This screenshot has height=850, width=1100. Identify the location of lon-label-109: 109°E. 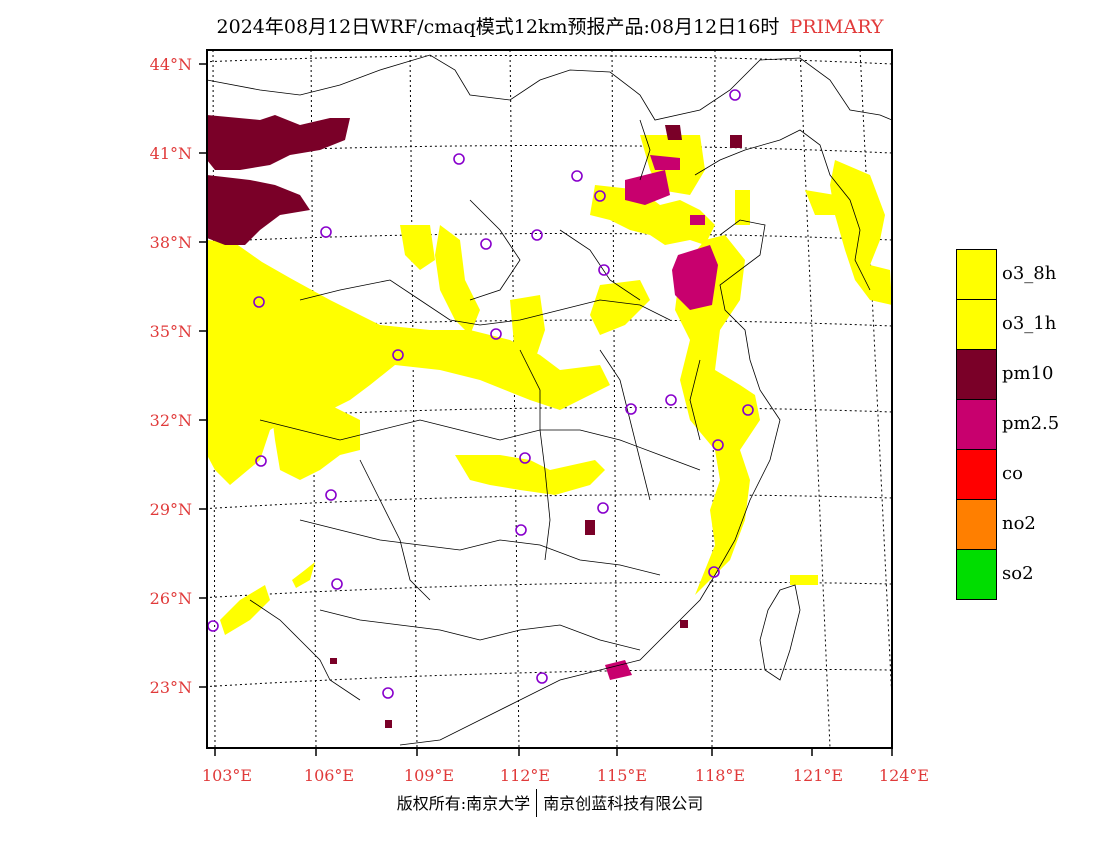
(429, 775).